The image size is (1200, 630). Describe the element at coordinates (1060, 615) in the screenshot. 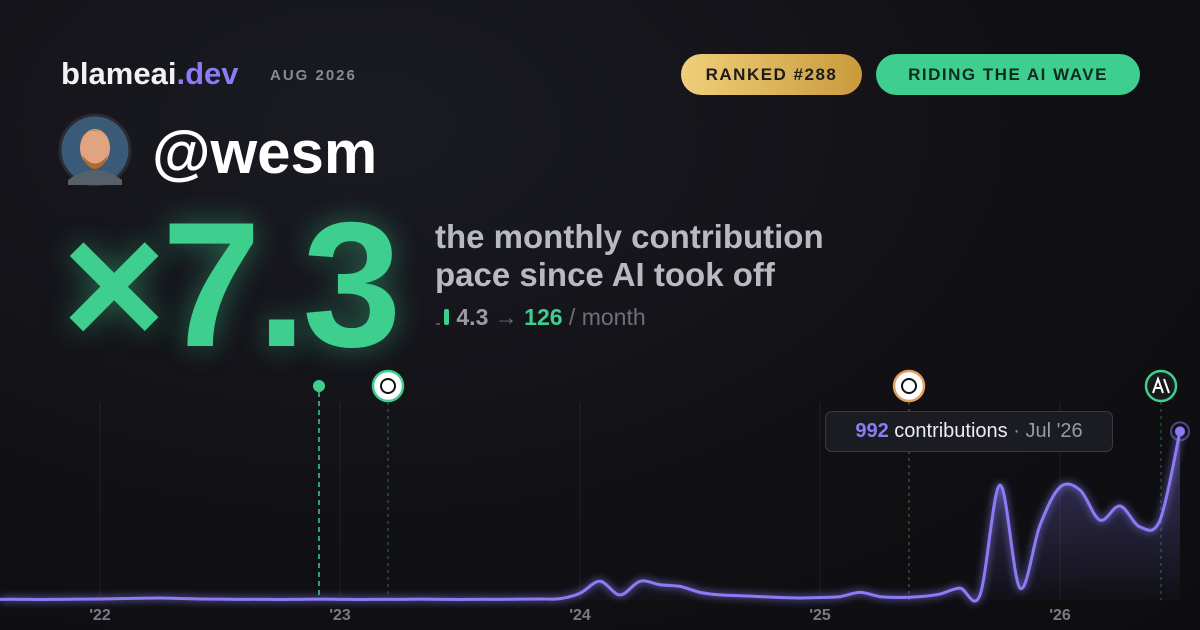

I see `x-tick-label: '26` at that location.